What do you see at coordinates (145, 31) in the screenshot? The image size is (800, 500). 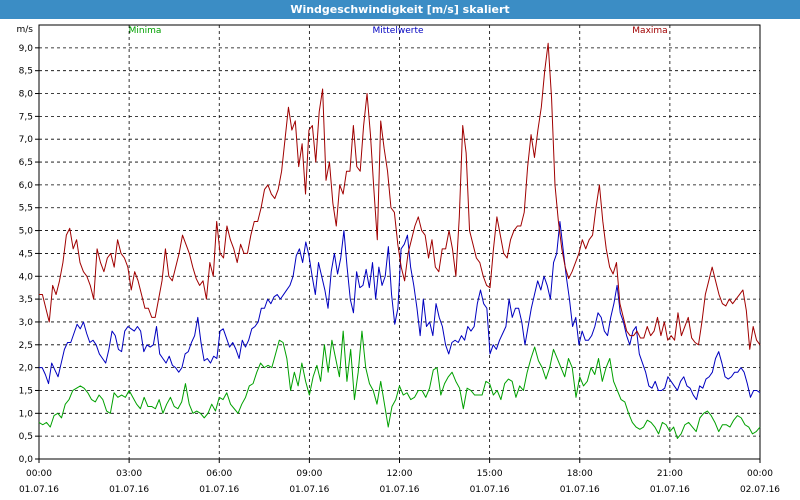 I see `legend-entry-minima: Minima` at bounding box center [145, 31].